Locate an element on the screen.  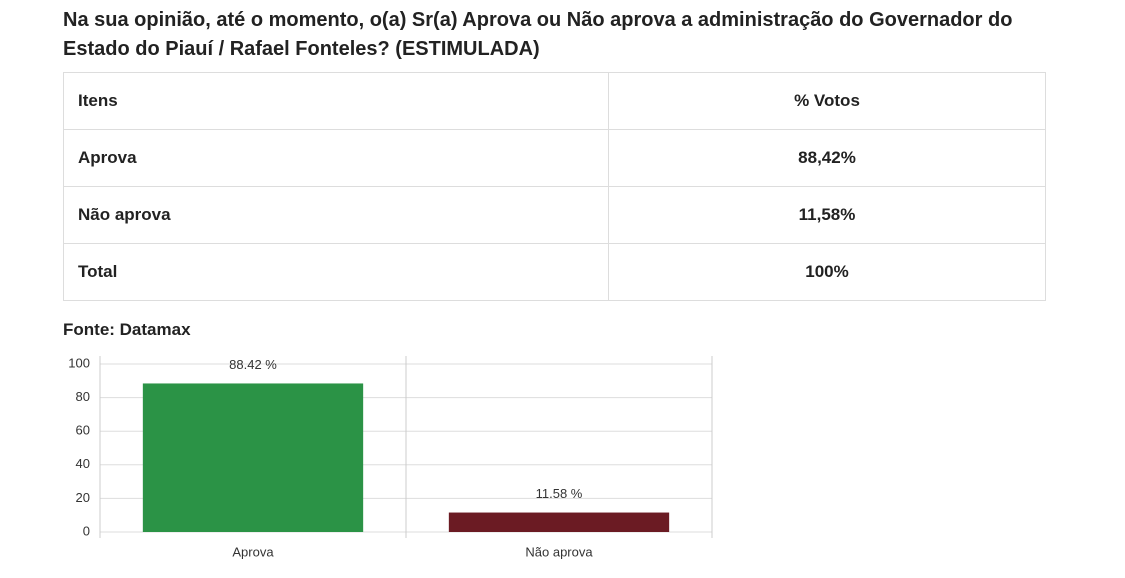
y-tick-label: 60 is located at coordinates (83, 430).